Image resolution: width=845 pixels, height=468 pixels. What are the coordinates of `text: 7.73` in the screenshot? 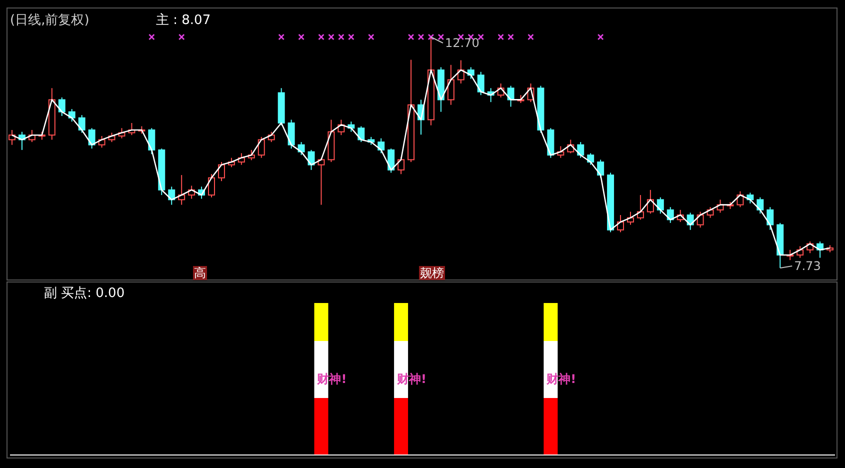 It's located at (807, 266).